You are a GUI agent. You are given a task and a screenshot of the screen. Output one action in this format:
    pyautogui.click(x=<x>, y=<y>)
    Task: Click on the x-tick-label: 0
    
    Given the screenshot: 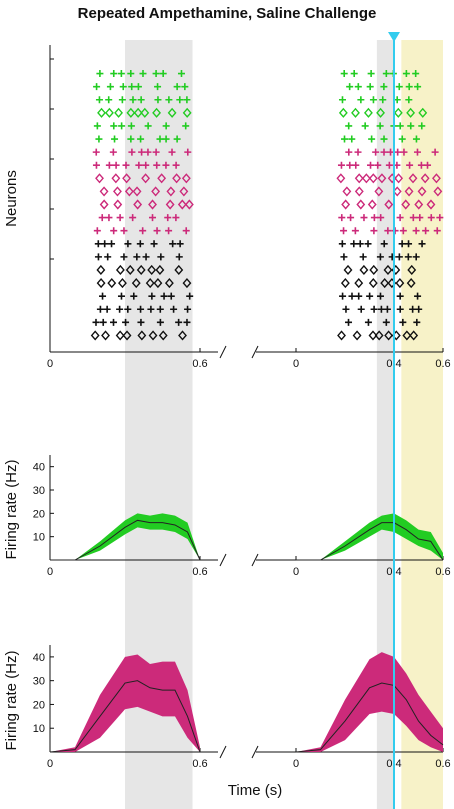 What is the action you would take?
    pyautogui.click(x=296, y=764)
    